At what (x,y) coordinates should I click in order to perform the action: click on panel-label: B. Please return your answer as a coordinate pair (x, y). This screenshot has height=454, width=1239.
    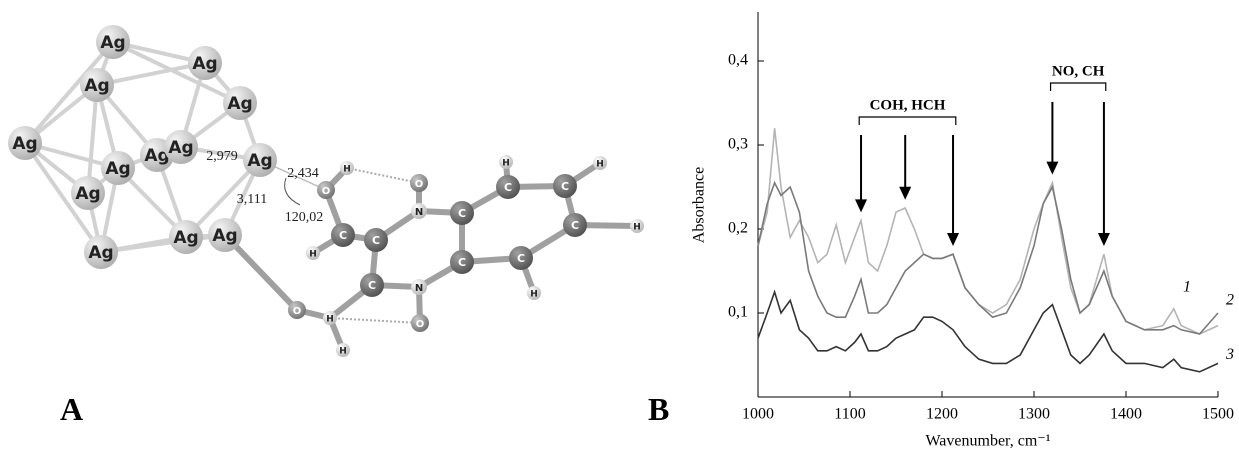
    Looking at the image, I should click on (658, 409).